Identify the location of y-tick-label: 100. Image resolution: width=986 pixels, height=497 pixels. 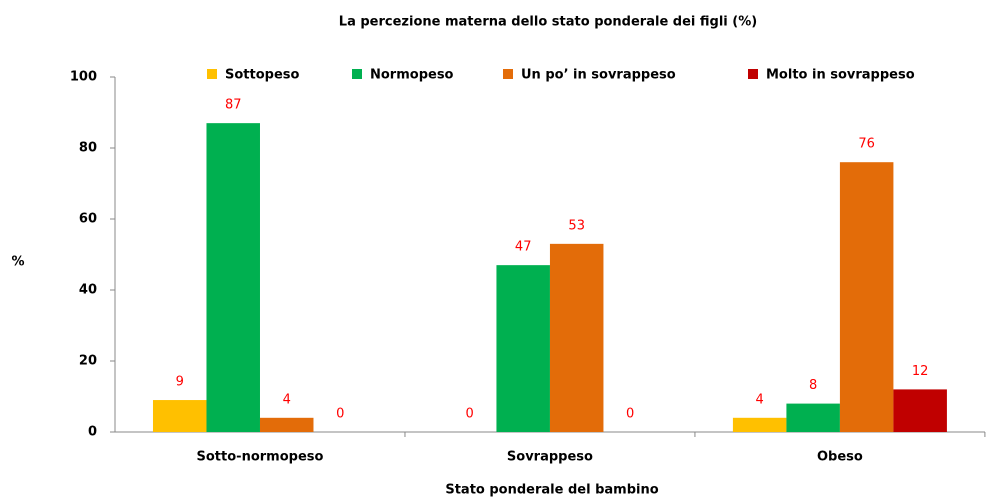
(83, 77).